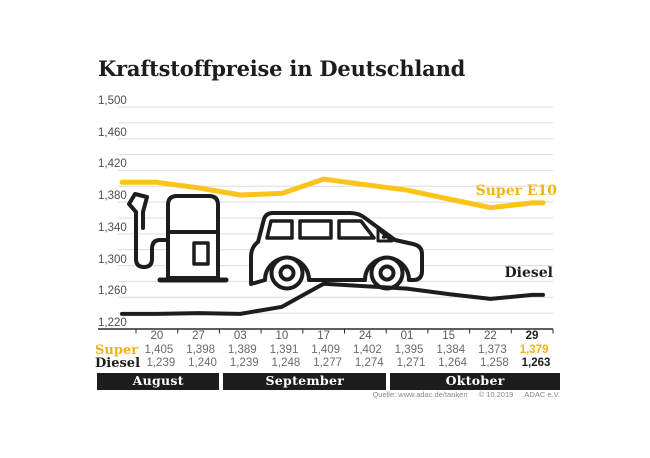  I want to click on table-corner-spacer, so click(115, 337).